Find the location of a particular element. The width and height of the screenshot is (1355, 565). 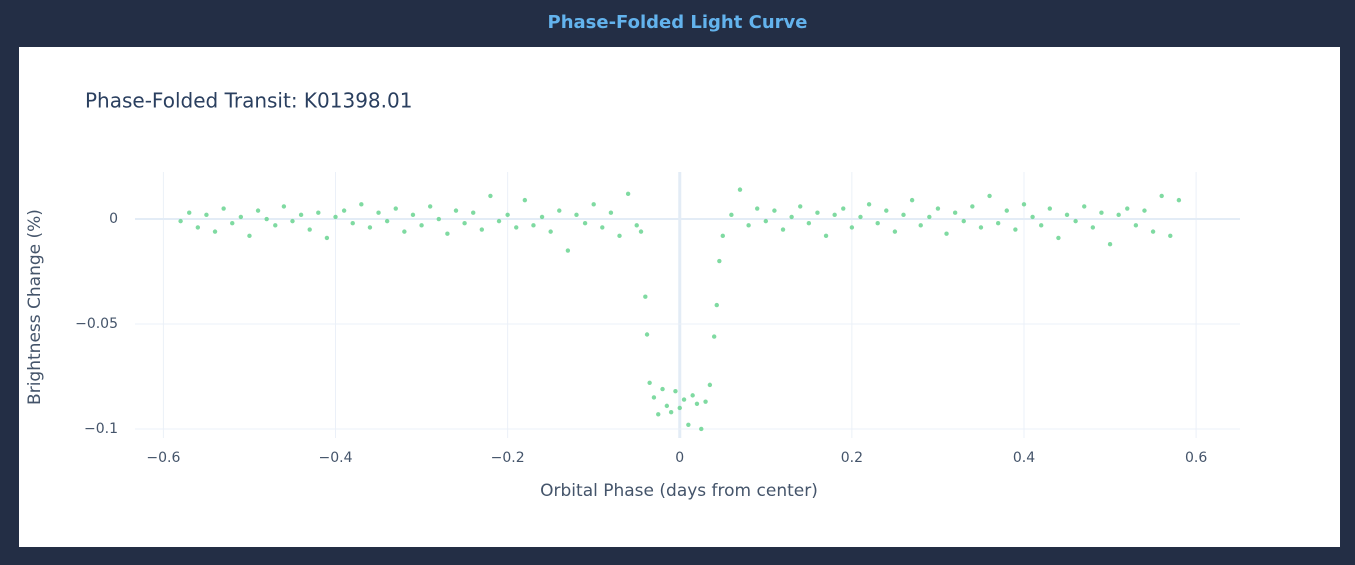

x-tick-label: 0 is located at coordinates (679, 458).